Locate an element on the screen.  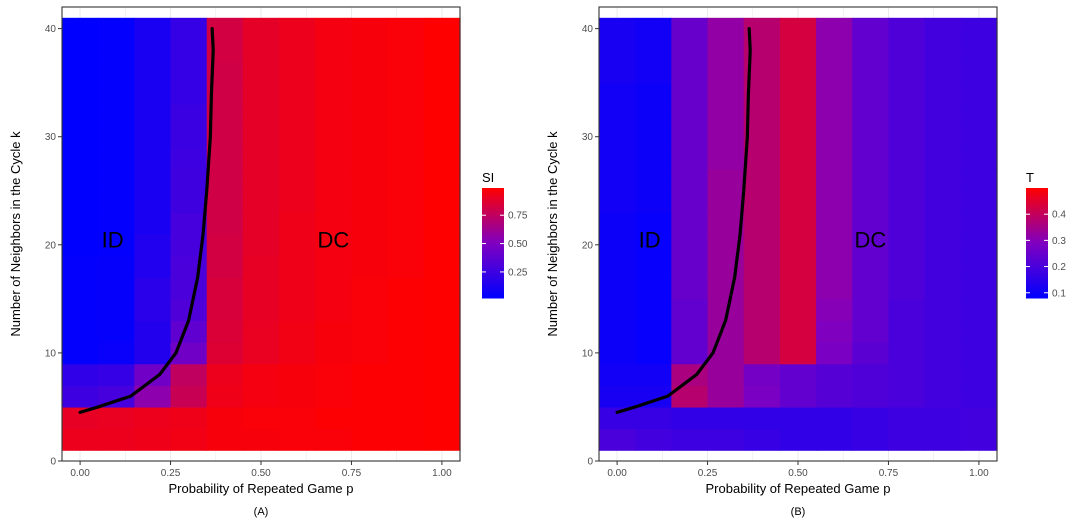
colorbar-tick-label: 0.4 is located at coordinates (1059, 215).